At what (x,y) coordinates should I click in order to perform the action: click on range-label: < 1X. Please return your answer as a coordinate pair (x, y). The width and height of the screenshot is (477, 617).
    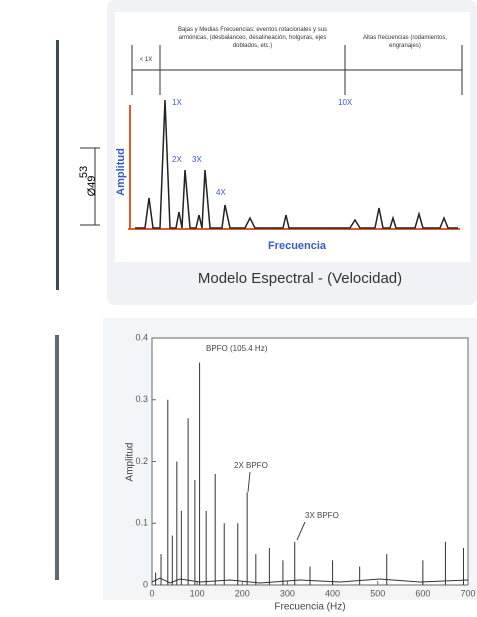
    Looking at the image, I should click on (146, 60).